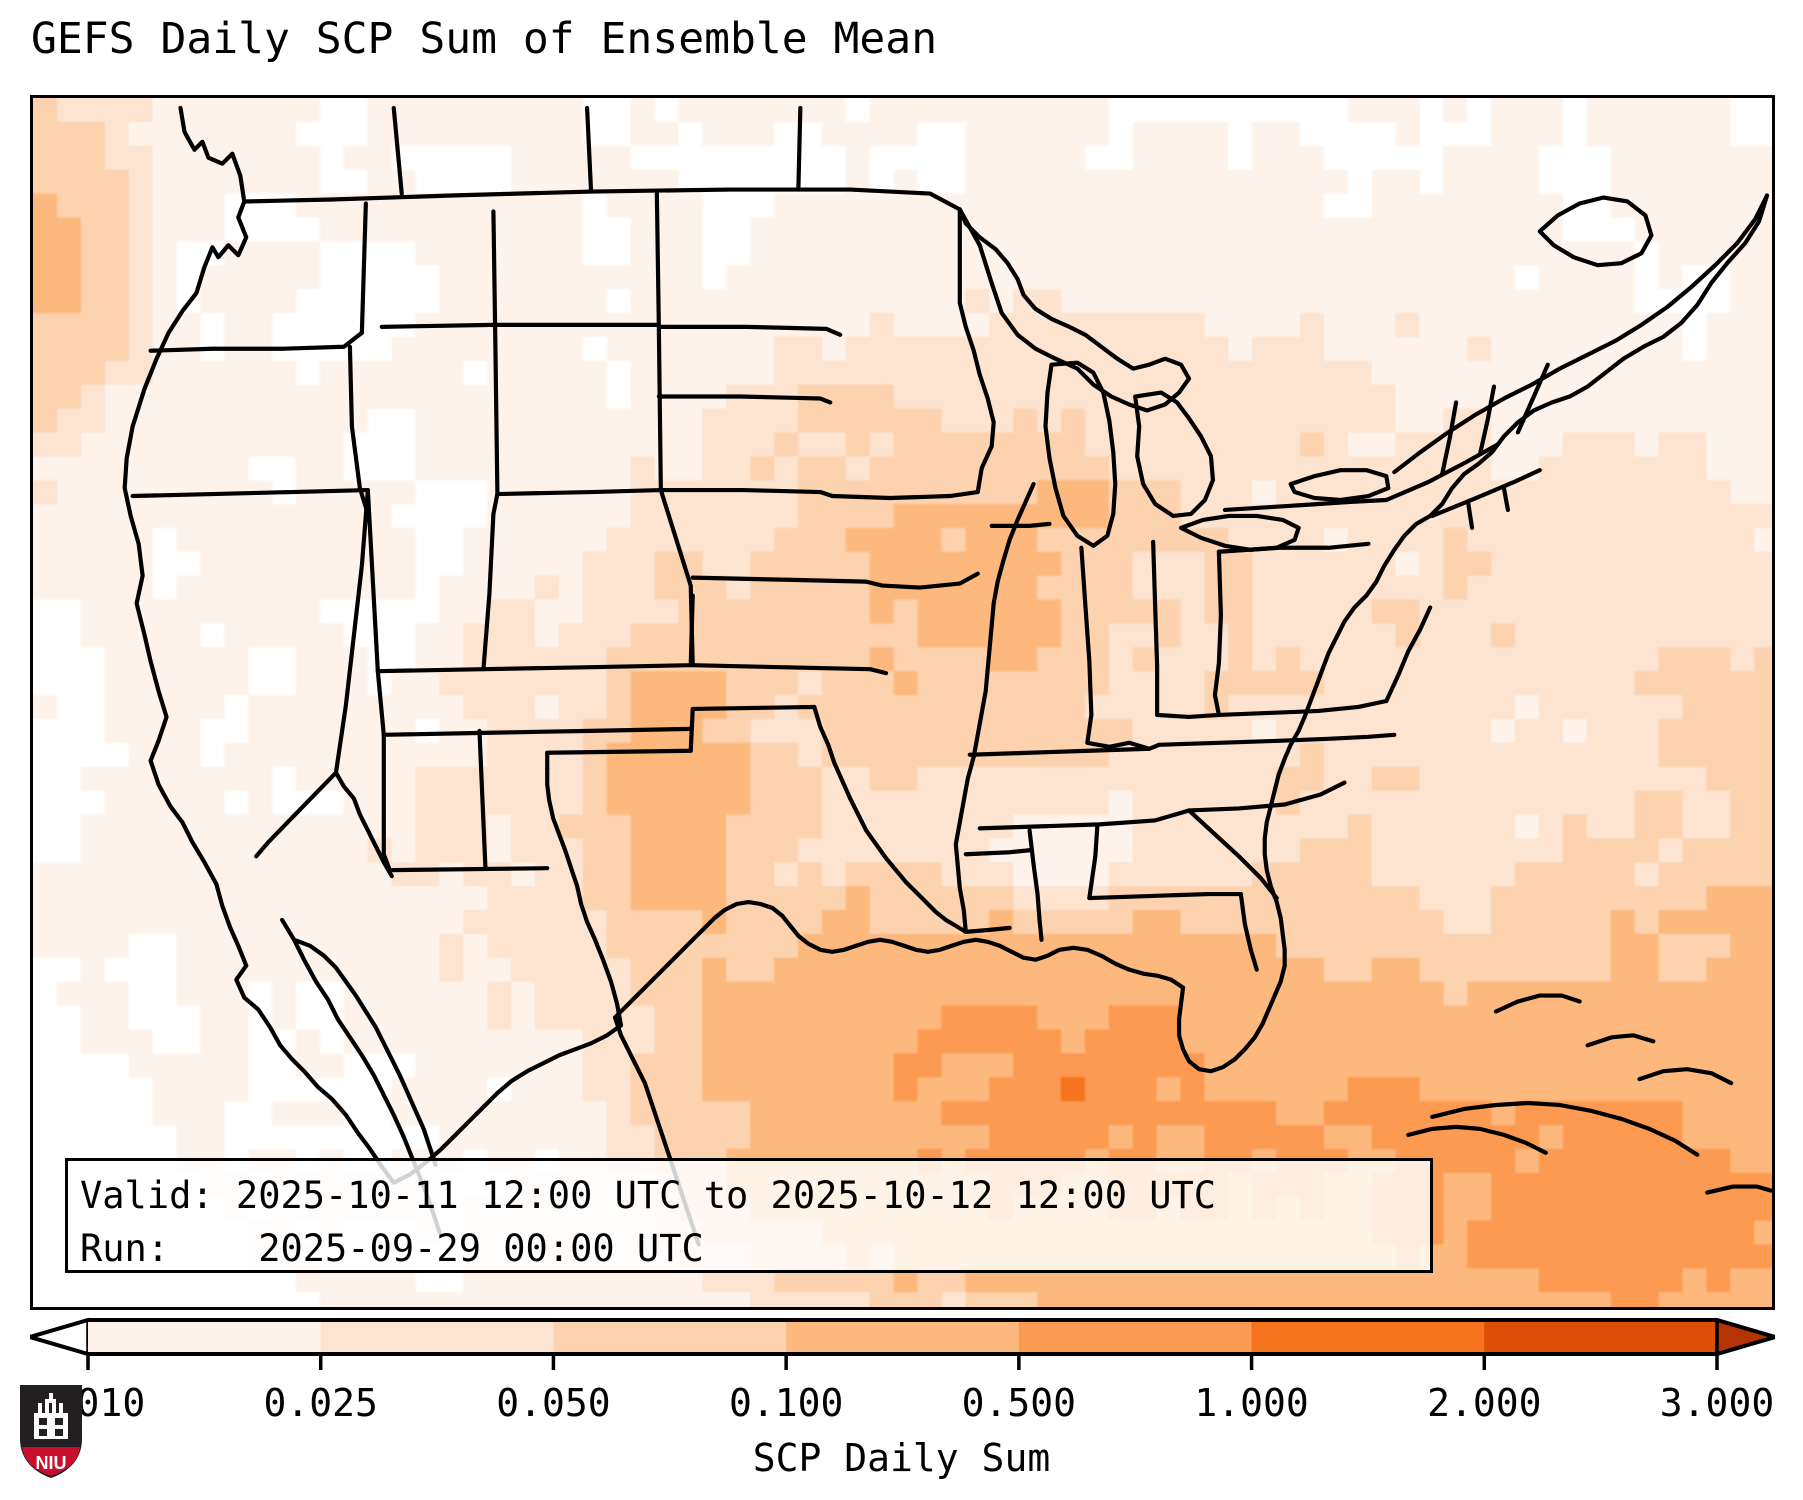  Describe the element at coordinates (60, 1337) in the screenshot. I see `colorbar-under-arrow` at that location.